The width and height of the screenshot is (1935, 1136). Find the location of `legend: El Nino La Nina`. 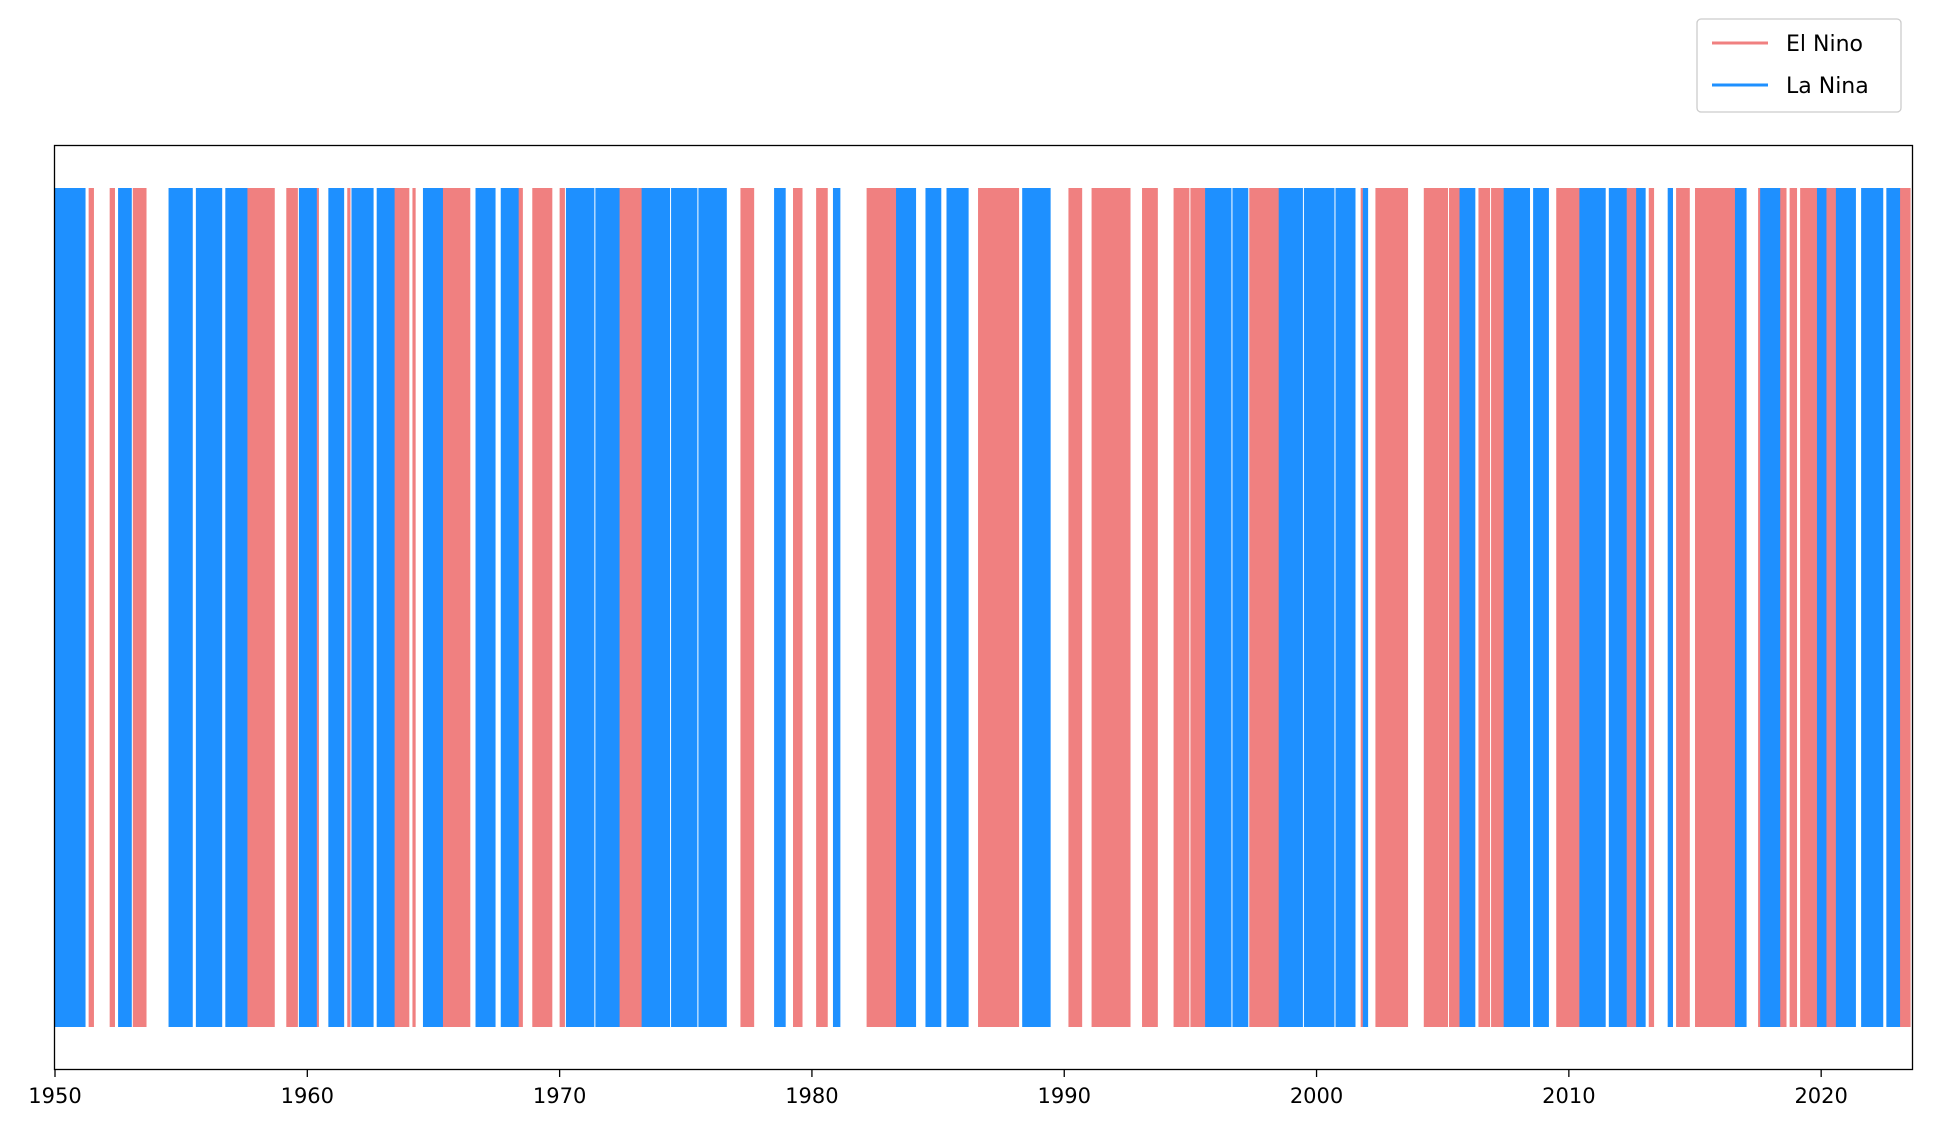

legend: El Nino La Nina is located at coordinates (1799, 65).